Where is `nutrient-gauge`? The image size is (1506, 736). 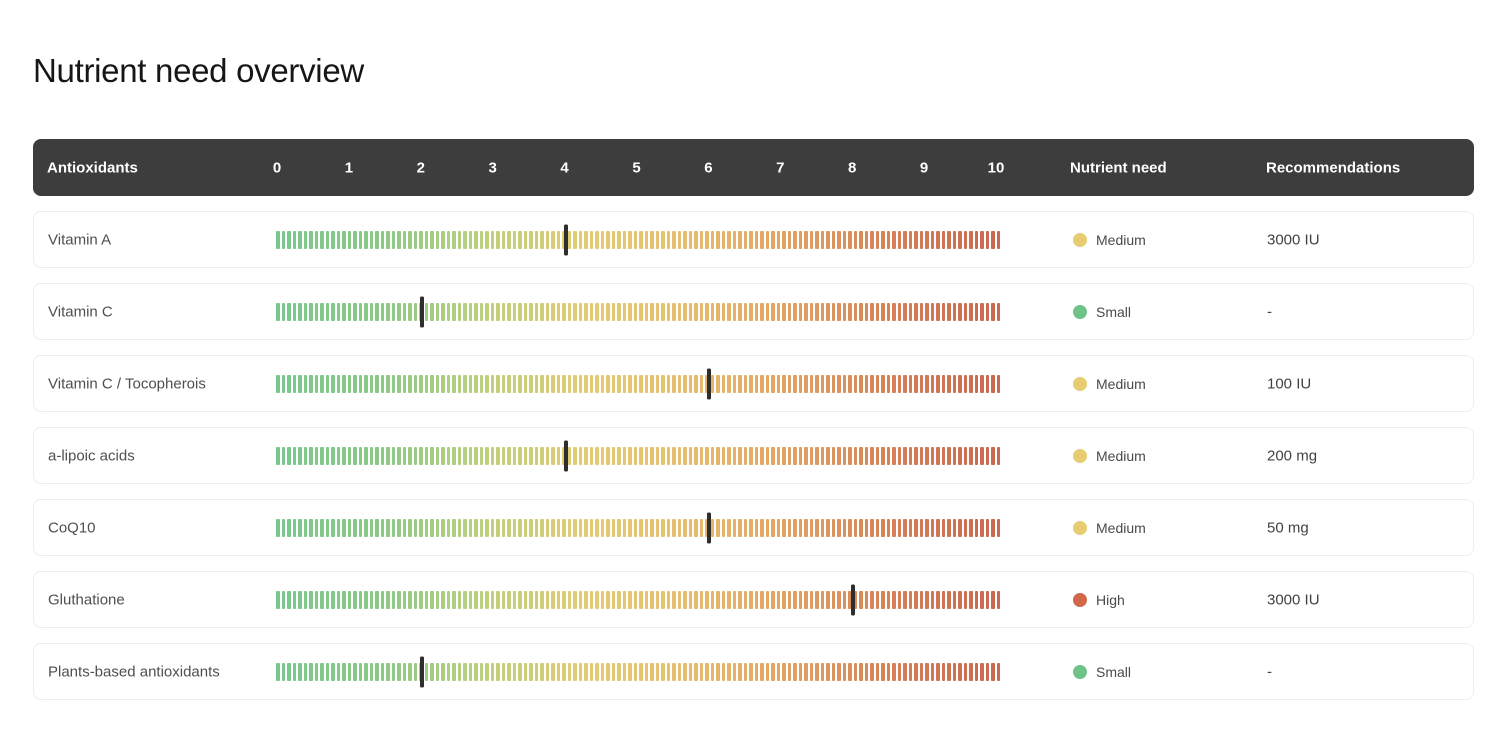 nutrient-gauge is located at coordinates (638, 383).